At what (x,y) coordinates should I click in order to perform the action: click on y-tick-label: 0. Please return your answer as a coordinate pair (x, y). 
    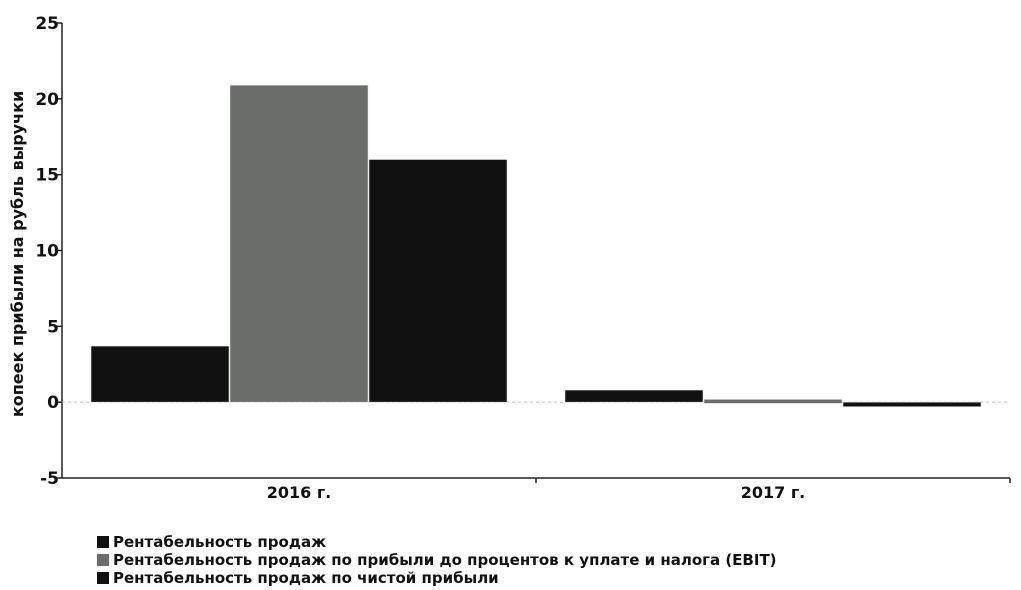
    Looking at the image, I should click on (53, 403).